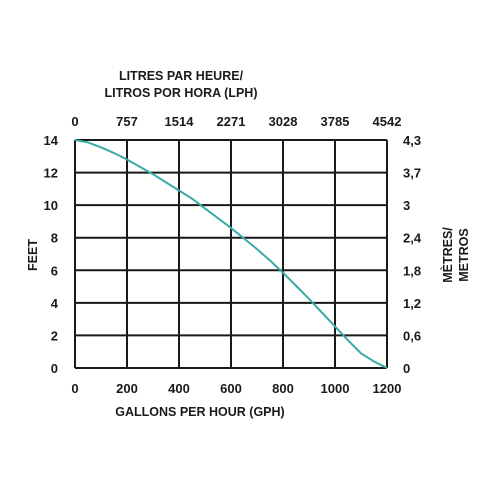 The height and width of the screenshot is (500, 500). I want to click on top-axis-ticks: 0 757 1514 2271 3028 3785 4542, so click(236, 121).